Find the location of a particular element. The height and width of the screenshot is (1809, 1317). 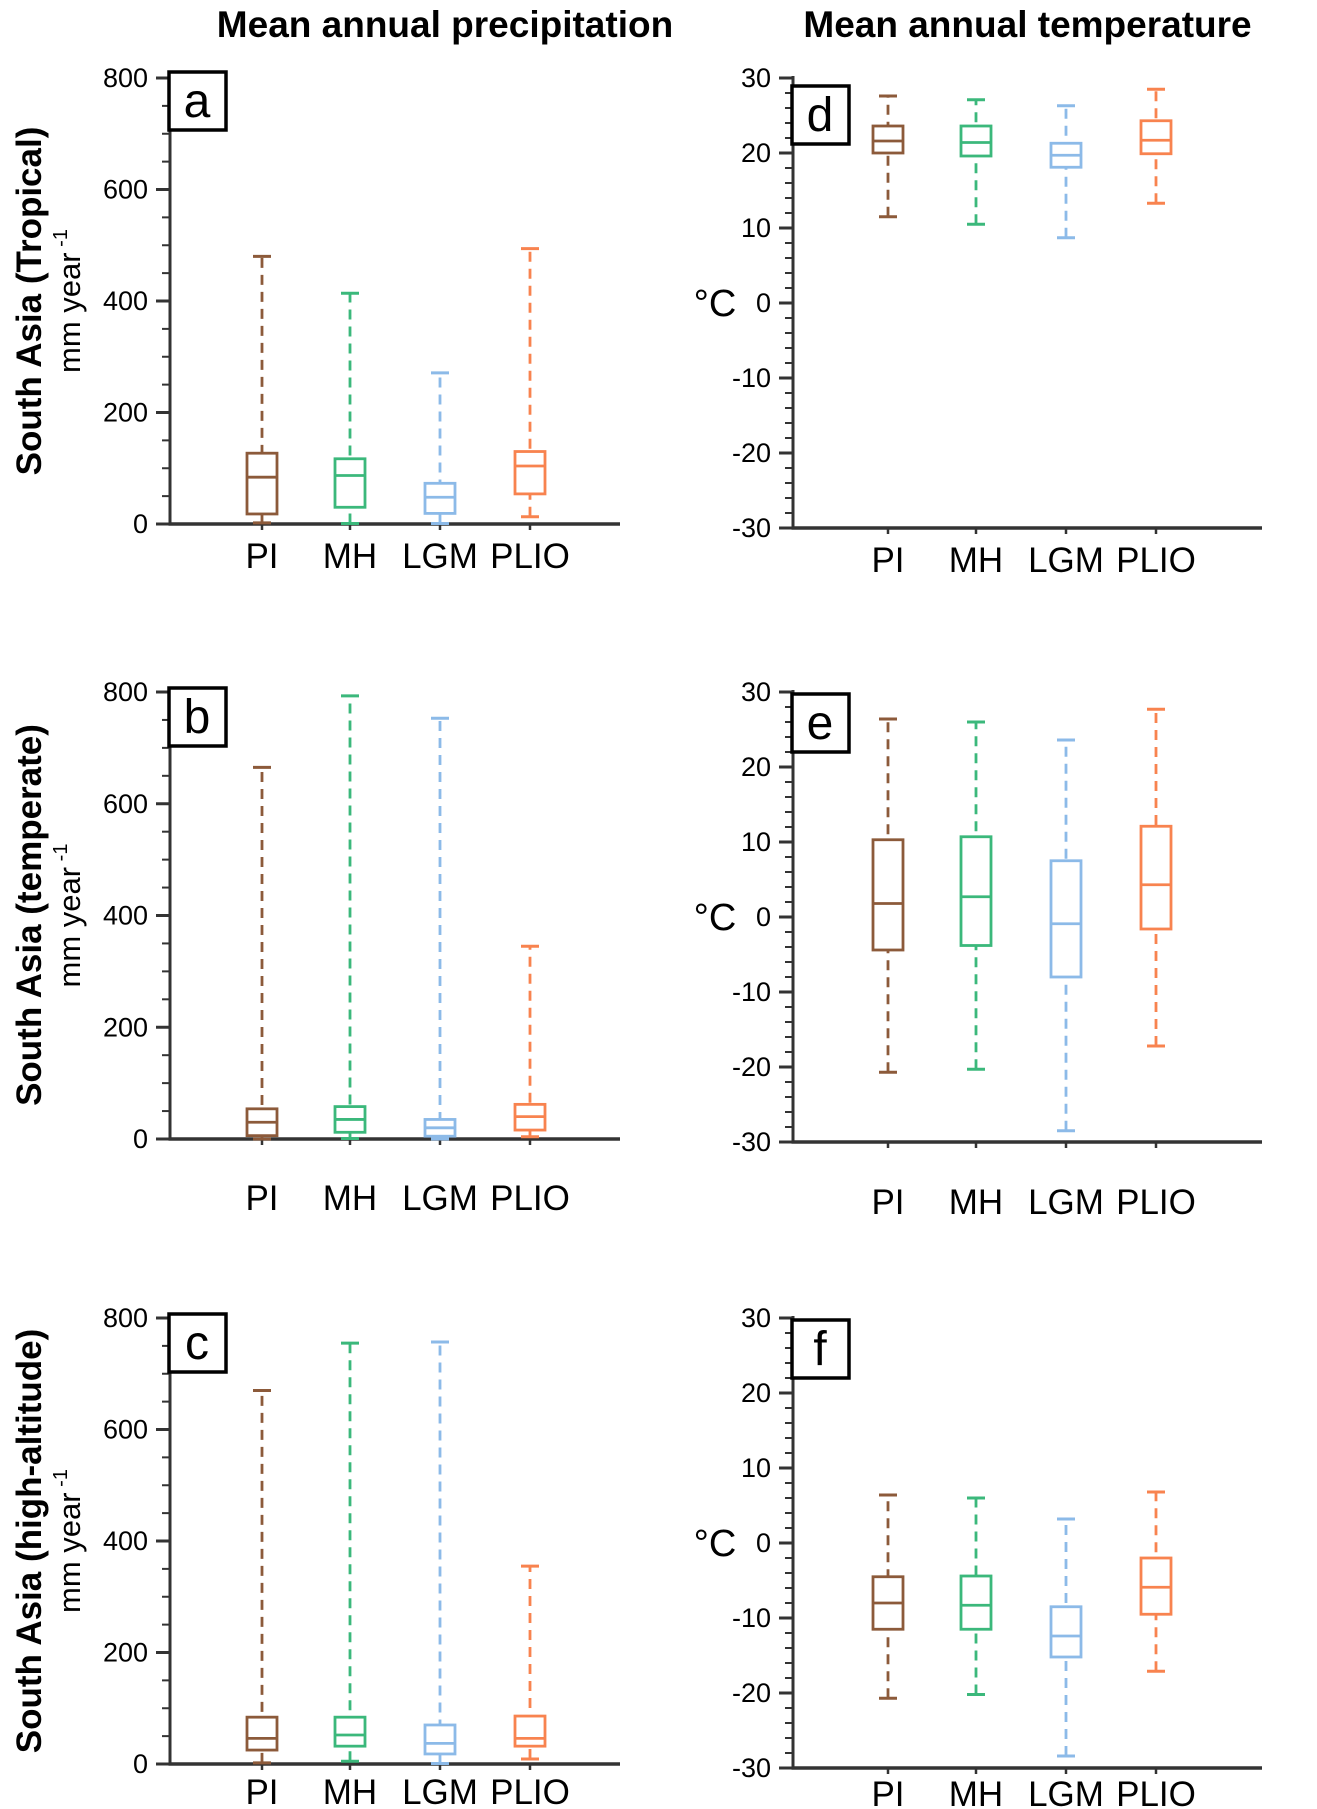

panel-f: -30 -20 -10 0 10 20 30 PI MH LGM PLIO f °C is located at coordinates (978, 1556).